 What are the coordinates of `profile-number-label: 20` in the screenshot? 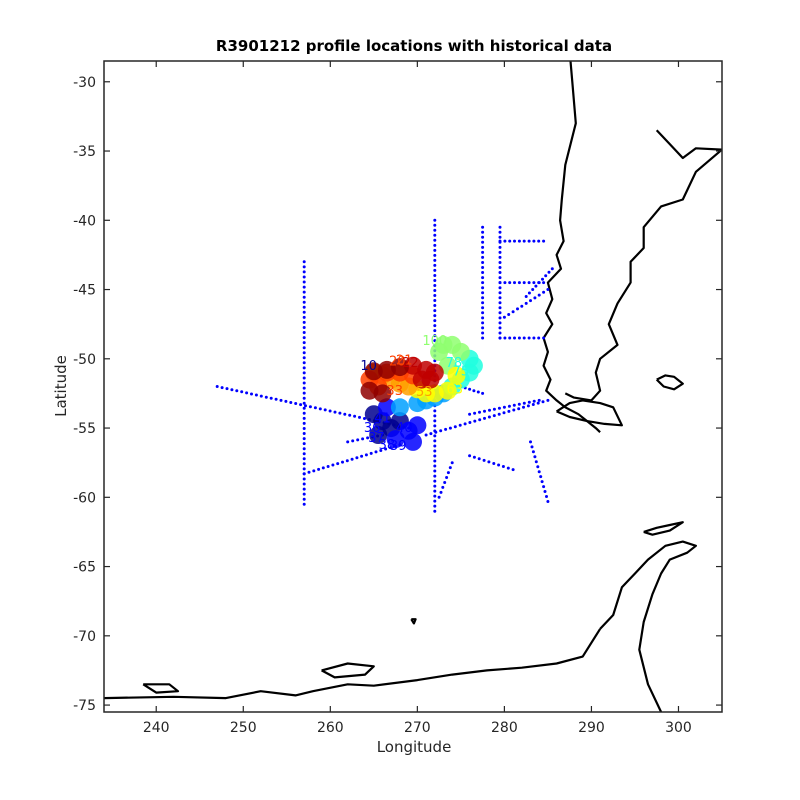 It's located at (397, 362).